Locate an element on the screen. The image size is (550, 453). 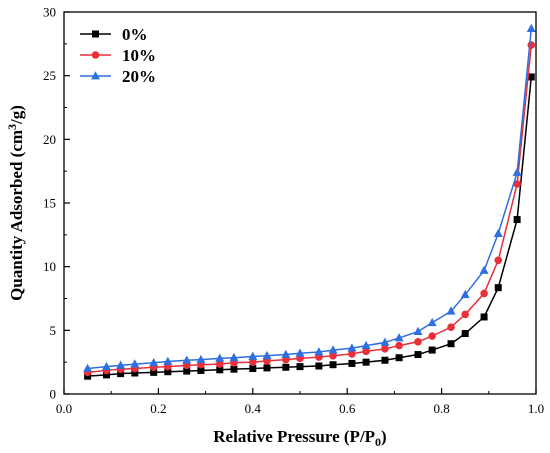
x-tick-label: 0.2 is located at coordinates (158, 408).